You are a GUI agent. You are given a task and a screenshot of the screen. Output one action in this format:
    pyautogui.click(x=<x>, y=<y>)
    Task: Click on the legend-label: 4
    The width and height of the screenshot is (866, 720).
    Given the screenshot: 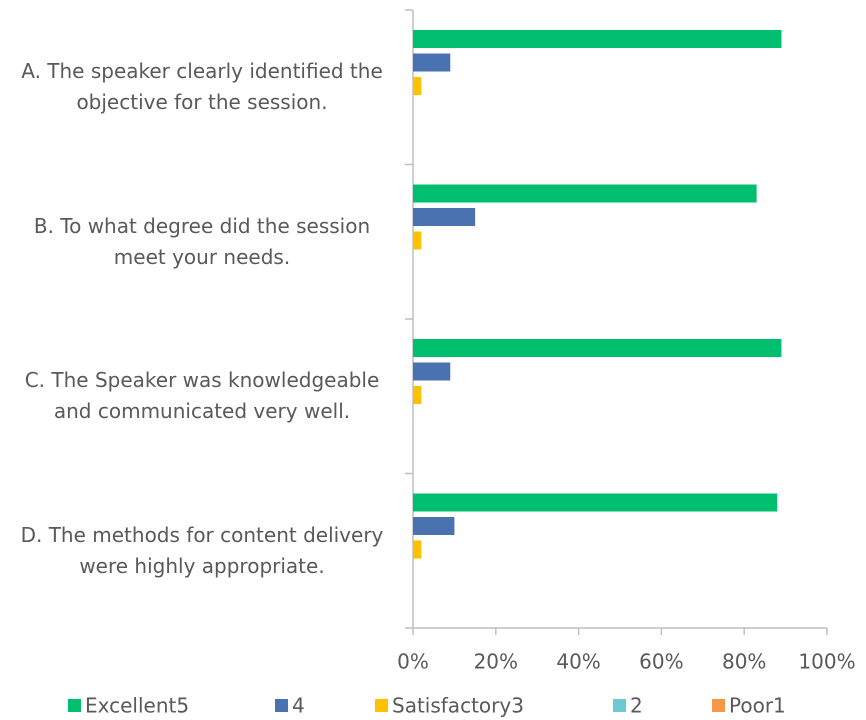 What is the action you would take?
    pyautogui.click(x=298, y=706)
    